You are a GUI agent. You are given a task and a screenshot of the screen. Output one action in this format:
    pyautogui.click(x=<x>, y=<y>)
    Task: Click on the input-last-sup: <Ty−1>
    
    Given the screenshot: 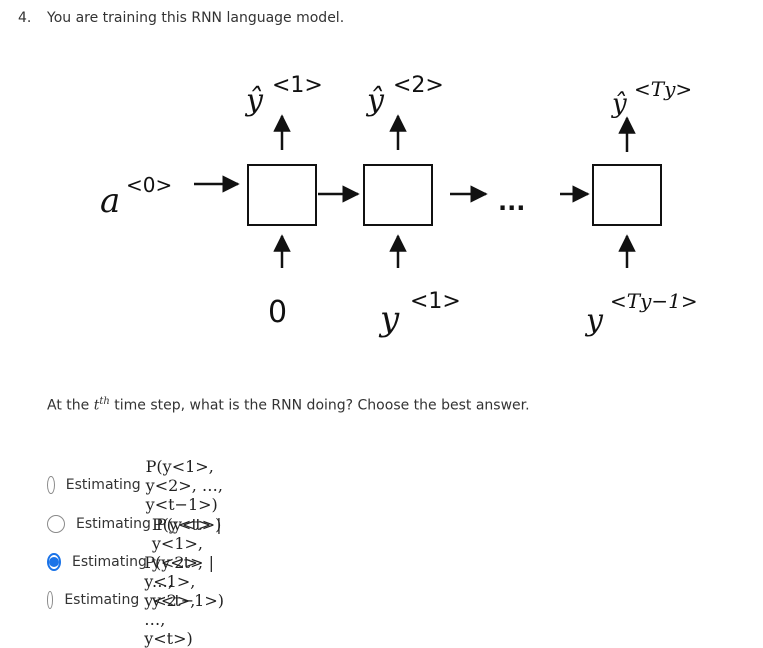 What is the action you would take?
    pyautogui.click(x=654, y=301)
    